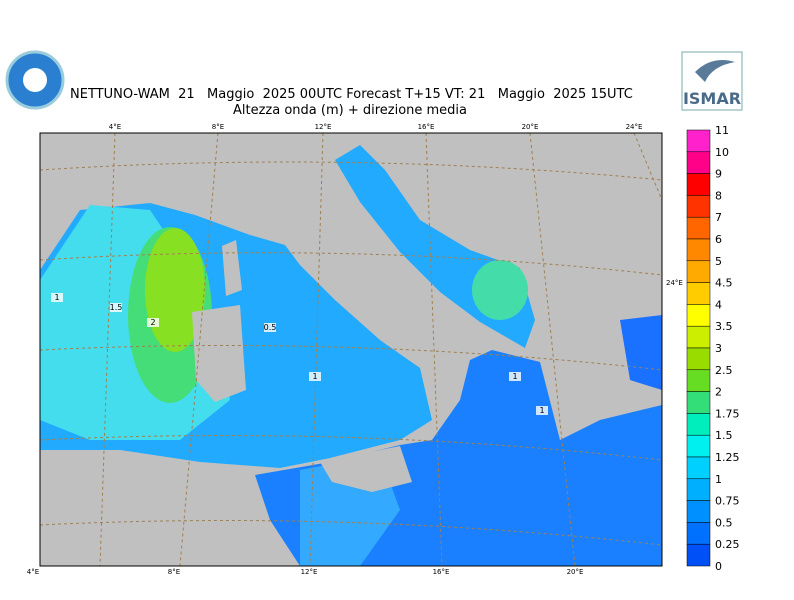 The image size is (794, 600). I want to click on corsica, so click(232, 268).